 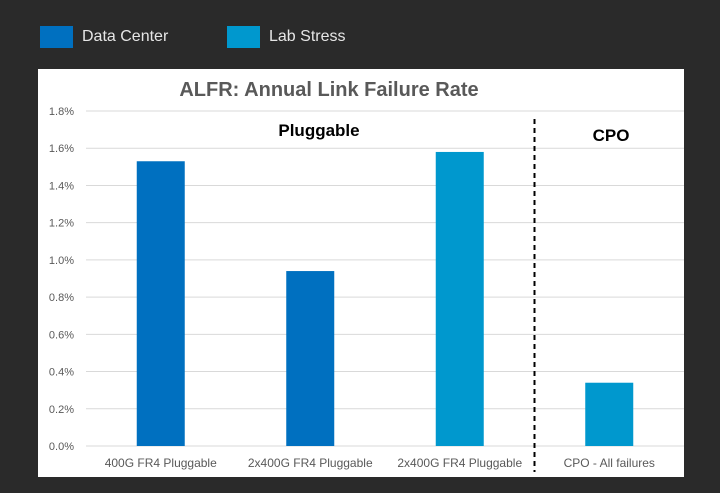 What do you see at coordinates (61, 335) in the screenshot?
I see `y-tick-label: 0.6%` at bounding box center [61, 335].